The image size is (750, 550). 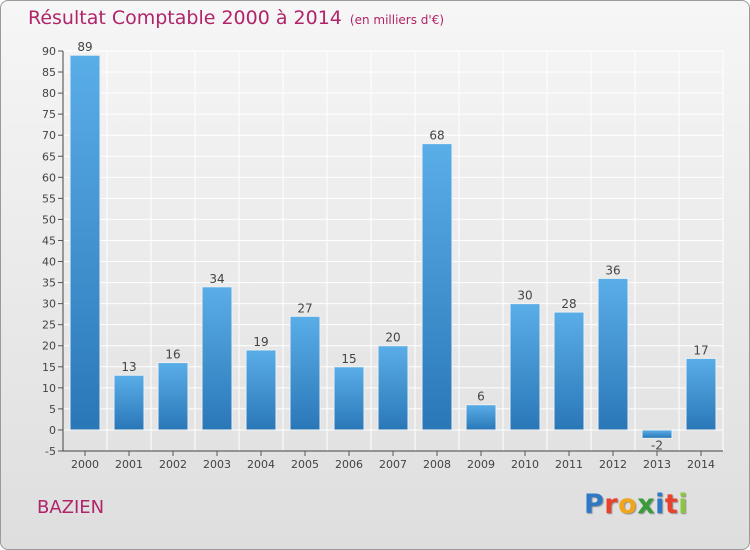 I want to click on y-tick-label: 85, so click(x=49, y=72).